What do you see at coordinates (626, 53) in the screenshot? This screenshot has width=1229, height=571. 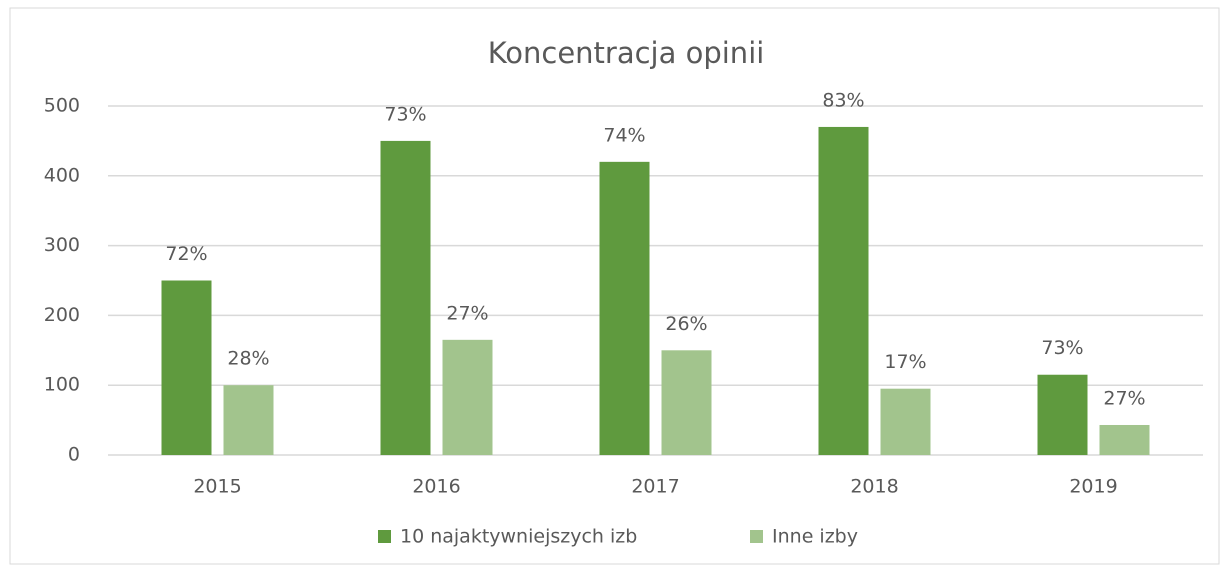 I see `chart-title: Koncentracja opinii` at bounding box center [626, 53].